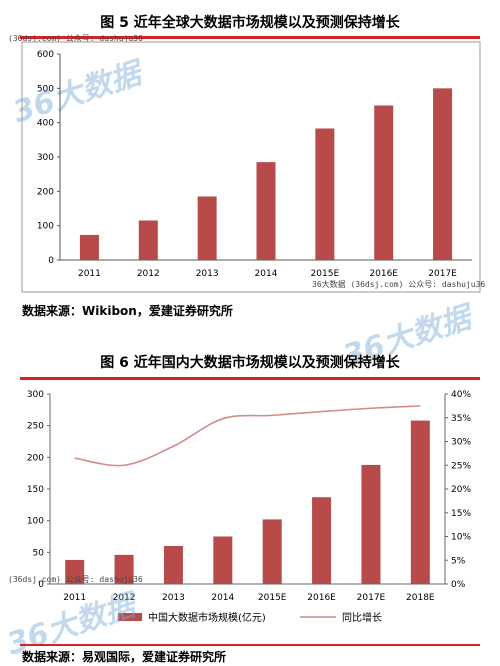 This screenshot has width=500, height=666. Describe the element at coordinates (272, 598) in the screenshot. I see `chart2-x-tick-label: 2015E` at that location.